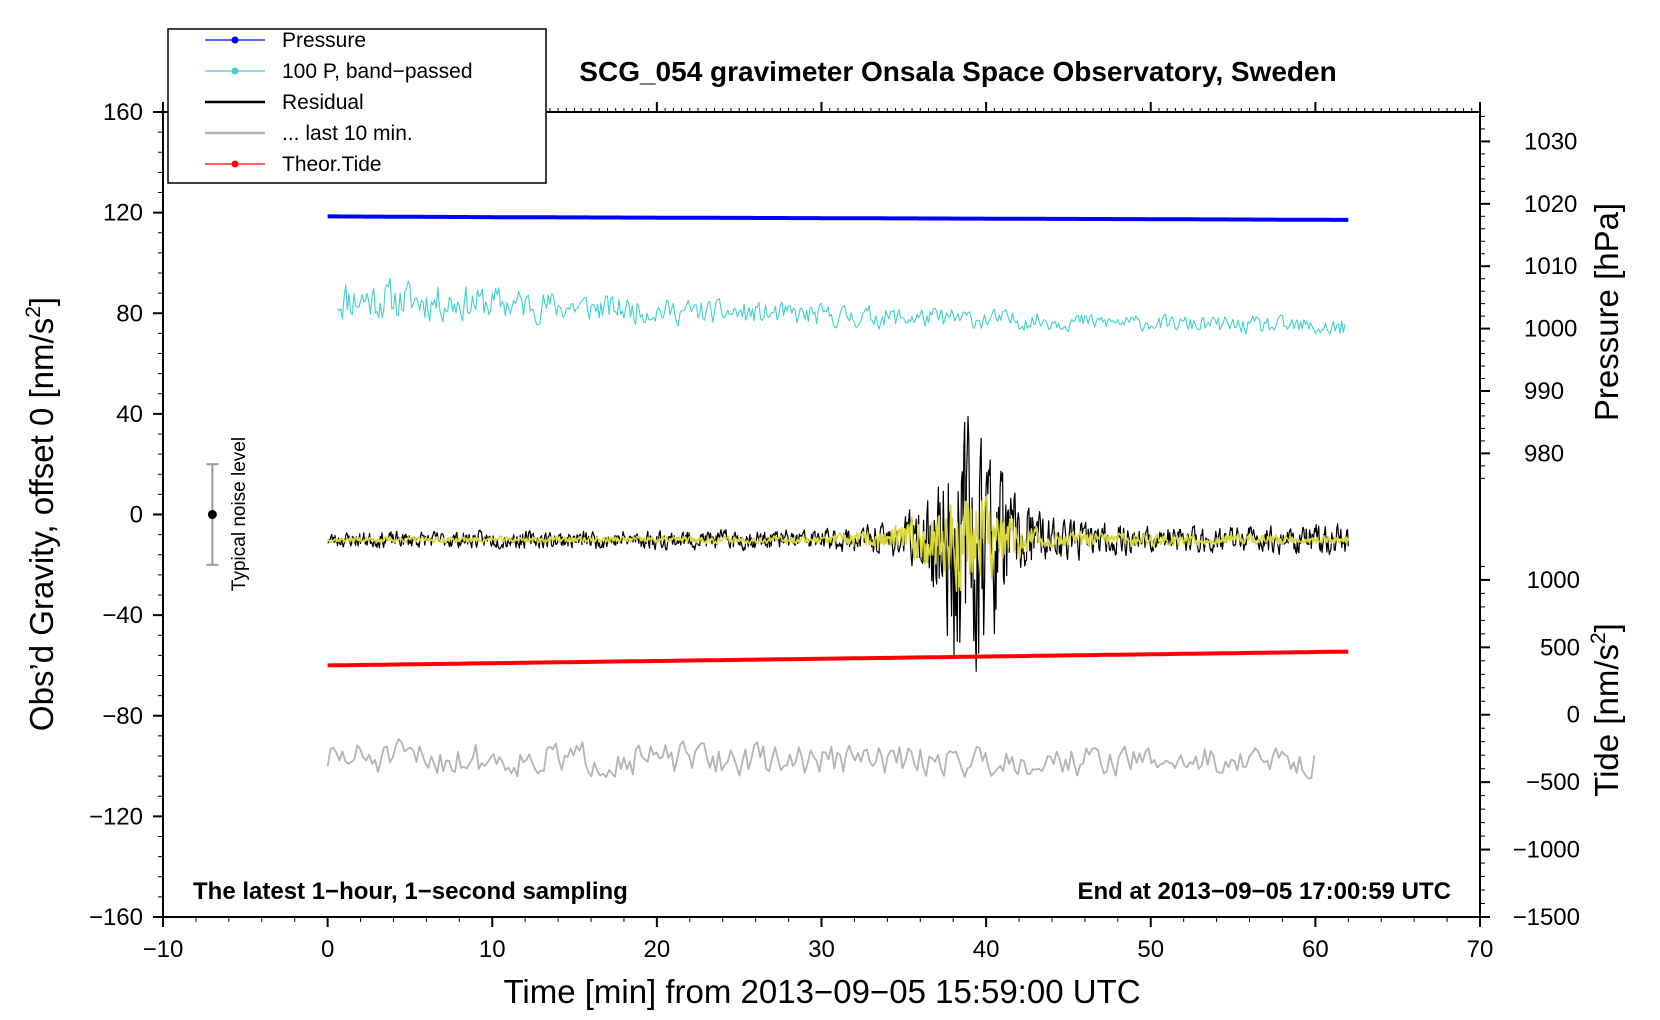  What do you see at coordinates (986, 949) in the screenshot?
I see `x-tick-label: 40` at bounding box center [986, 949].